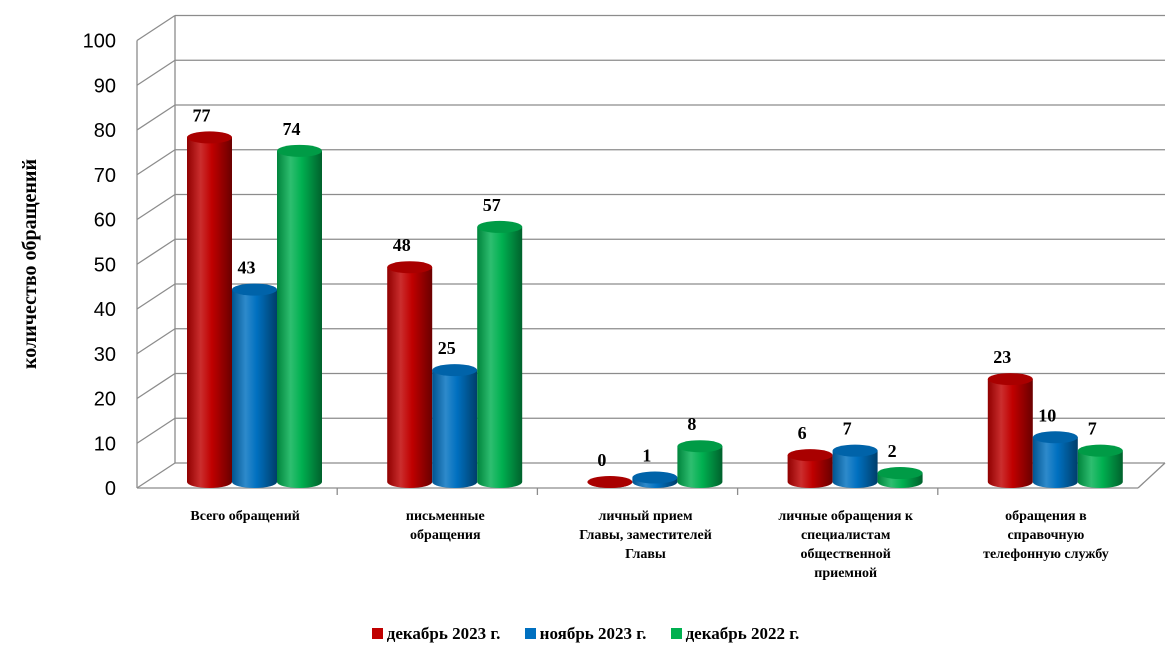  I want to click on y-axis-title: количество обращений, so click(30, 264).